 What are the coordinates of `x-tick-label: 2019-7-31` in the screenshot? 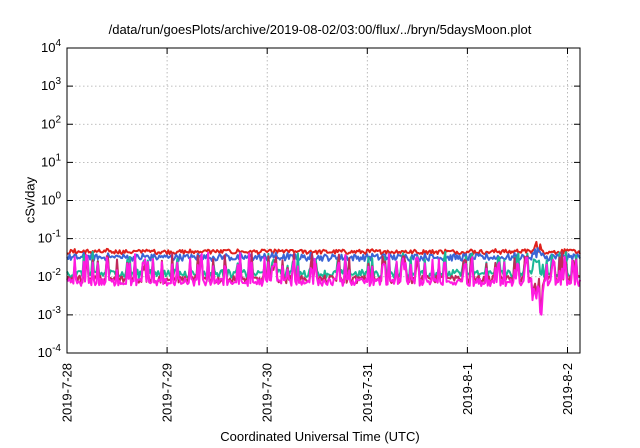 It's located at (367, 392).